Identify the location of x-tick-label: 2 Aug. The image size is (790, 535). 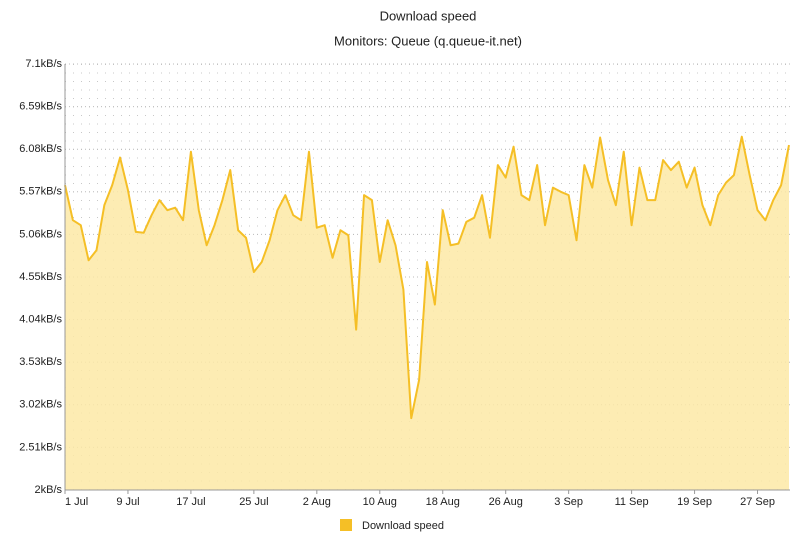
(317, 502).